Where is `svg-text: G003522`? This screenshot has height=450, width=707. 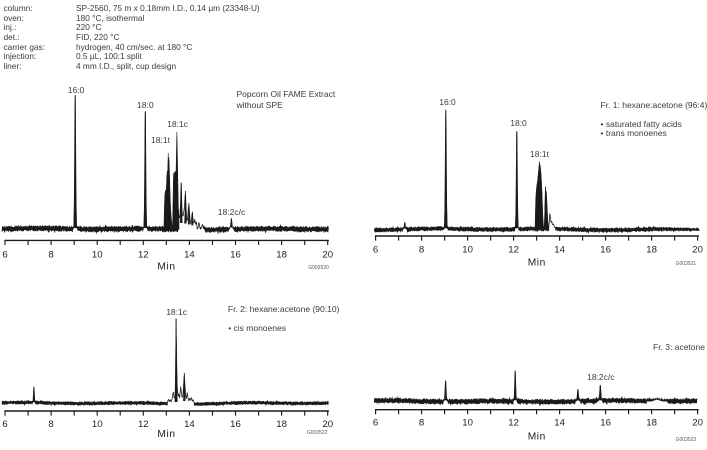
svg-text: G003522 is located at coordinates (317, 433).